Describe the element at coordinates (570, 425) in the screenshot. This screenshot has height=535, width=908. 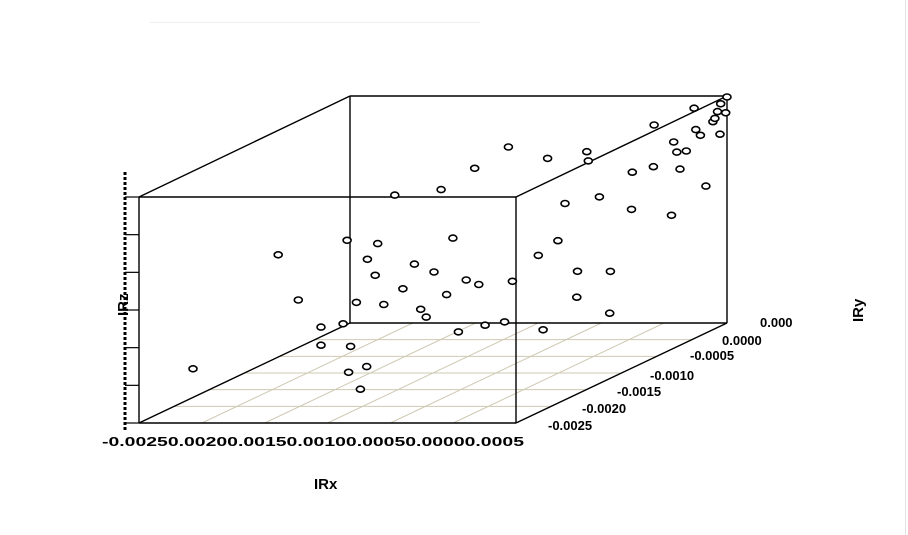
I see `y-tick-label: -0.0025` at that location.